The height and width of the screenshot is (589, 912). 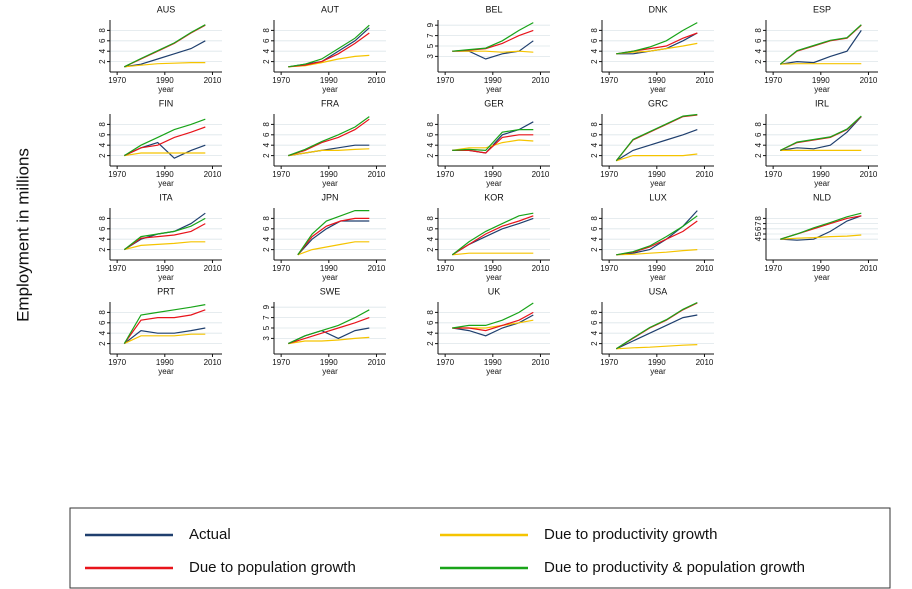 What do you see at coordinates (210, 534) in the screenshot?
I see `legend-label: Actual` at bounding box center [210, 534].